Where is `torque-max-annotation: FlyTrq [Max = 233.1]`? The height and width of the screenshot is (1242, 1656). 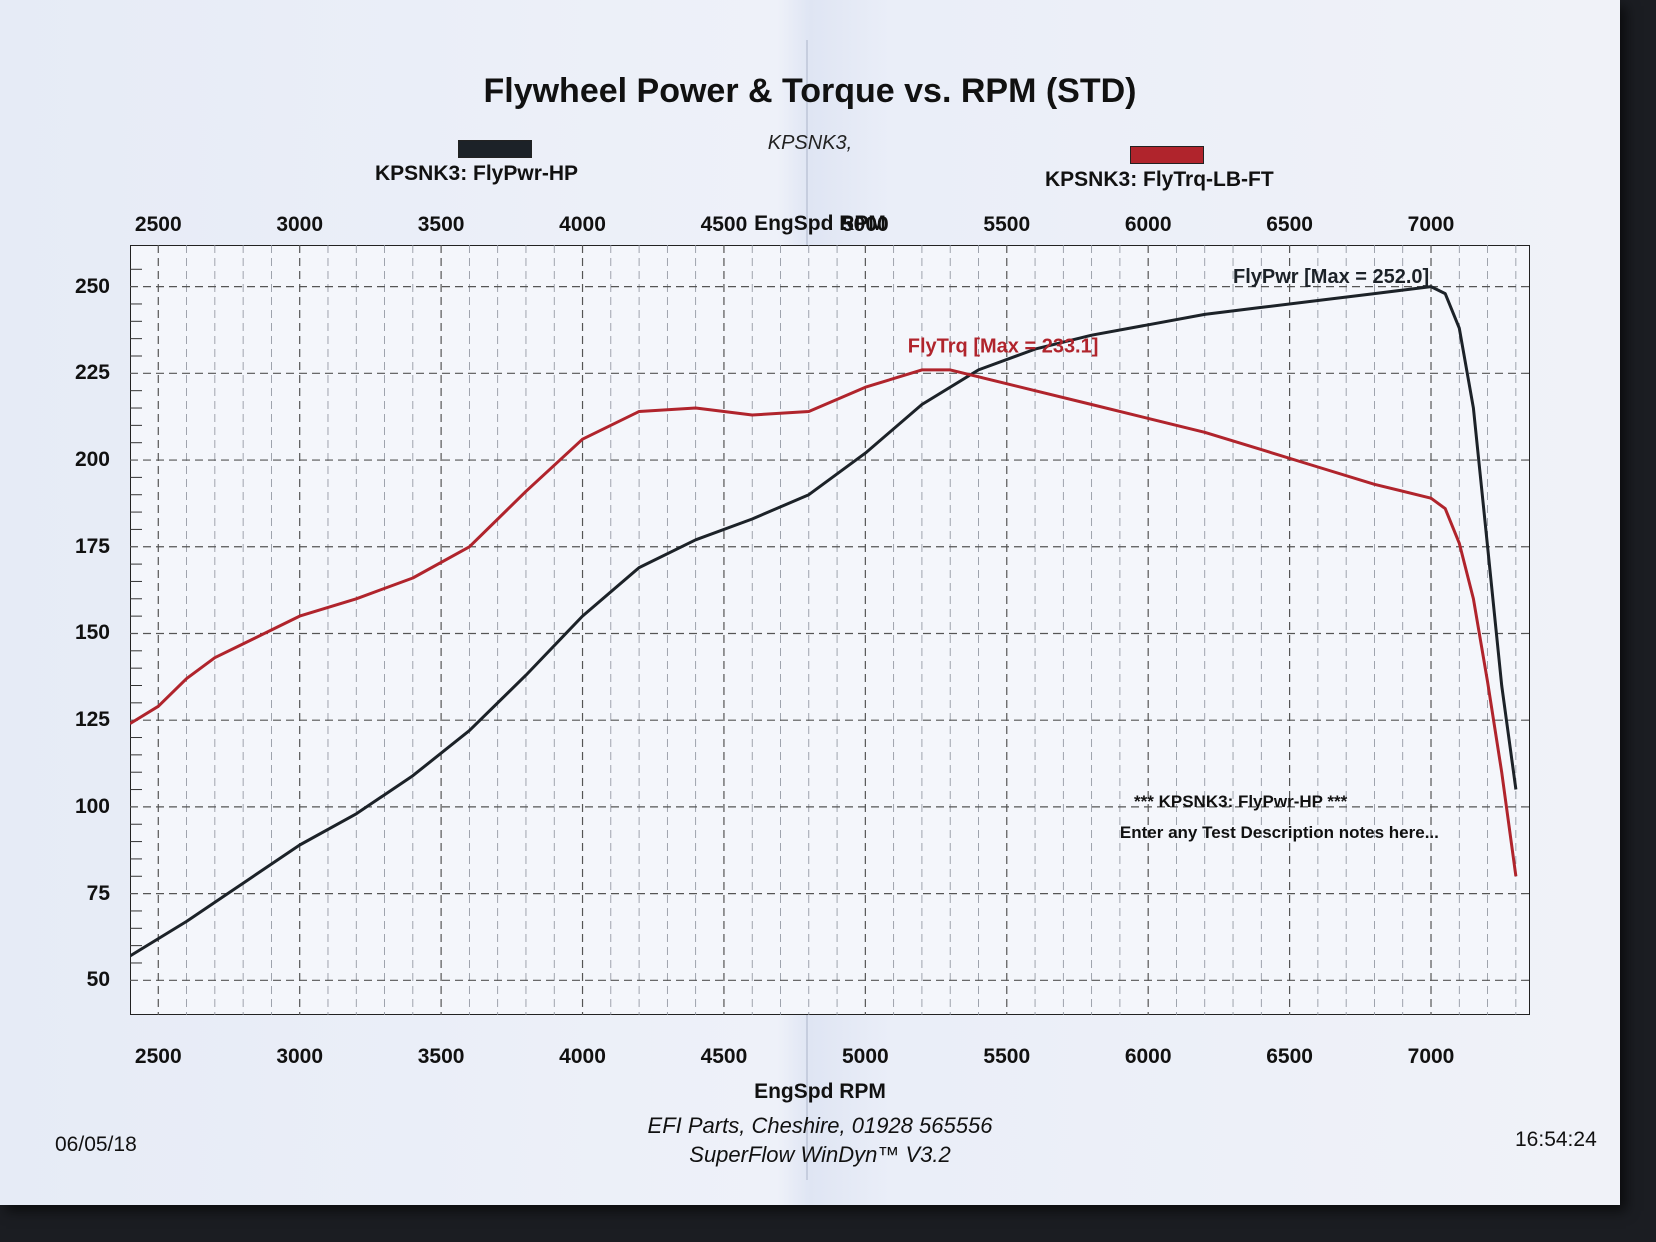 torque-max-annotation: FlyTrq [Max = 233.1] is located at coordinates (1003, 347).